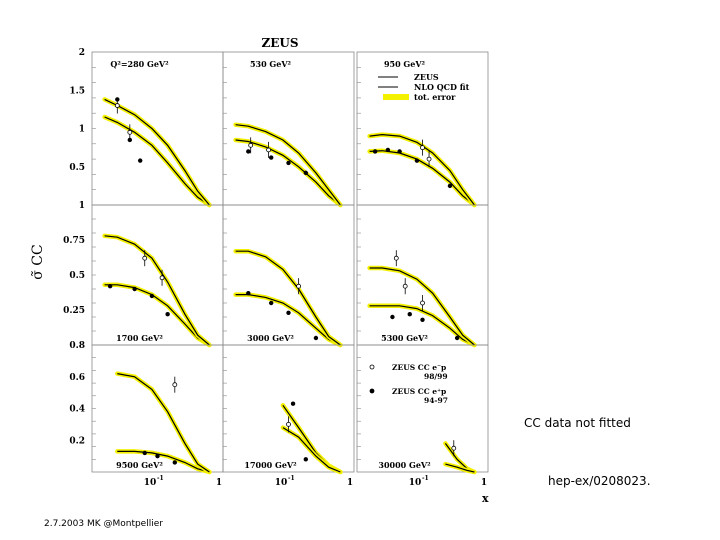  I want to click on panel-q2-label: 9500 GeV², so click(139, 465).